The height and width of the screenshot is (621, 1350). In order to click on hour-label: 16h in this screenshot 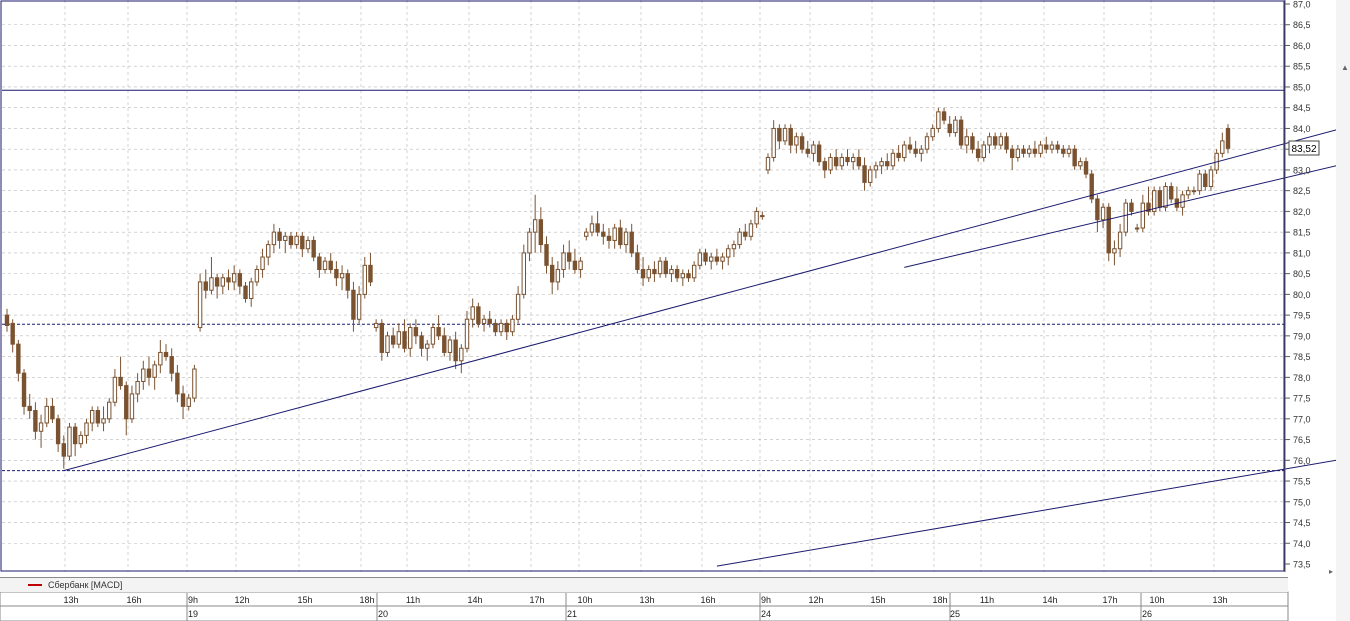, I will do `click(707, 600)`.